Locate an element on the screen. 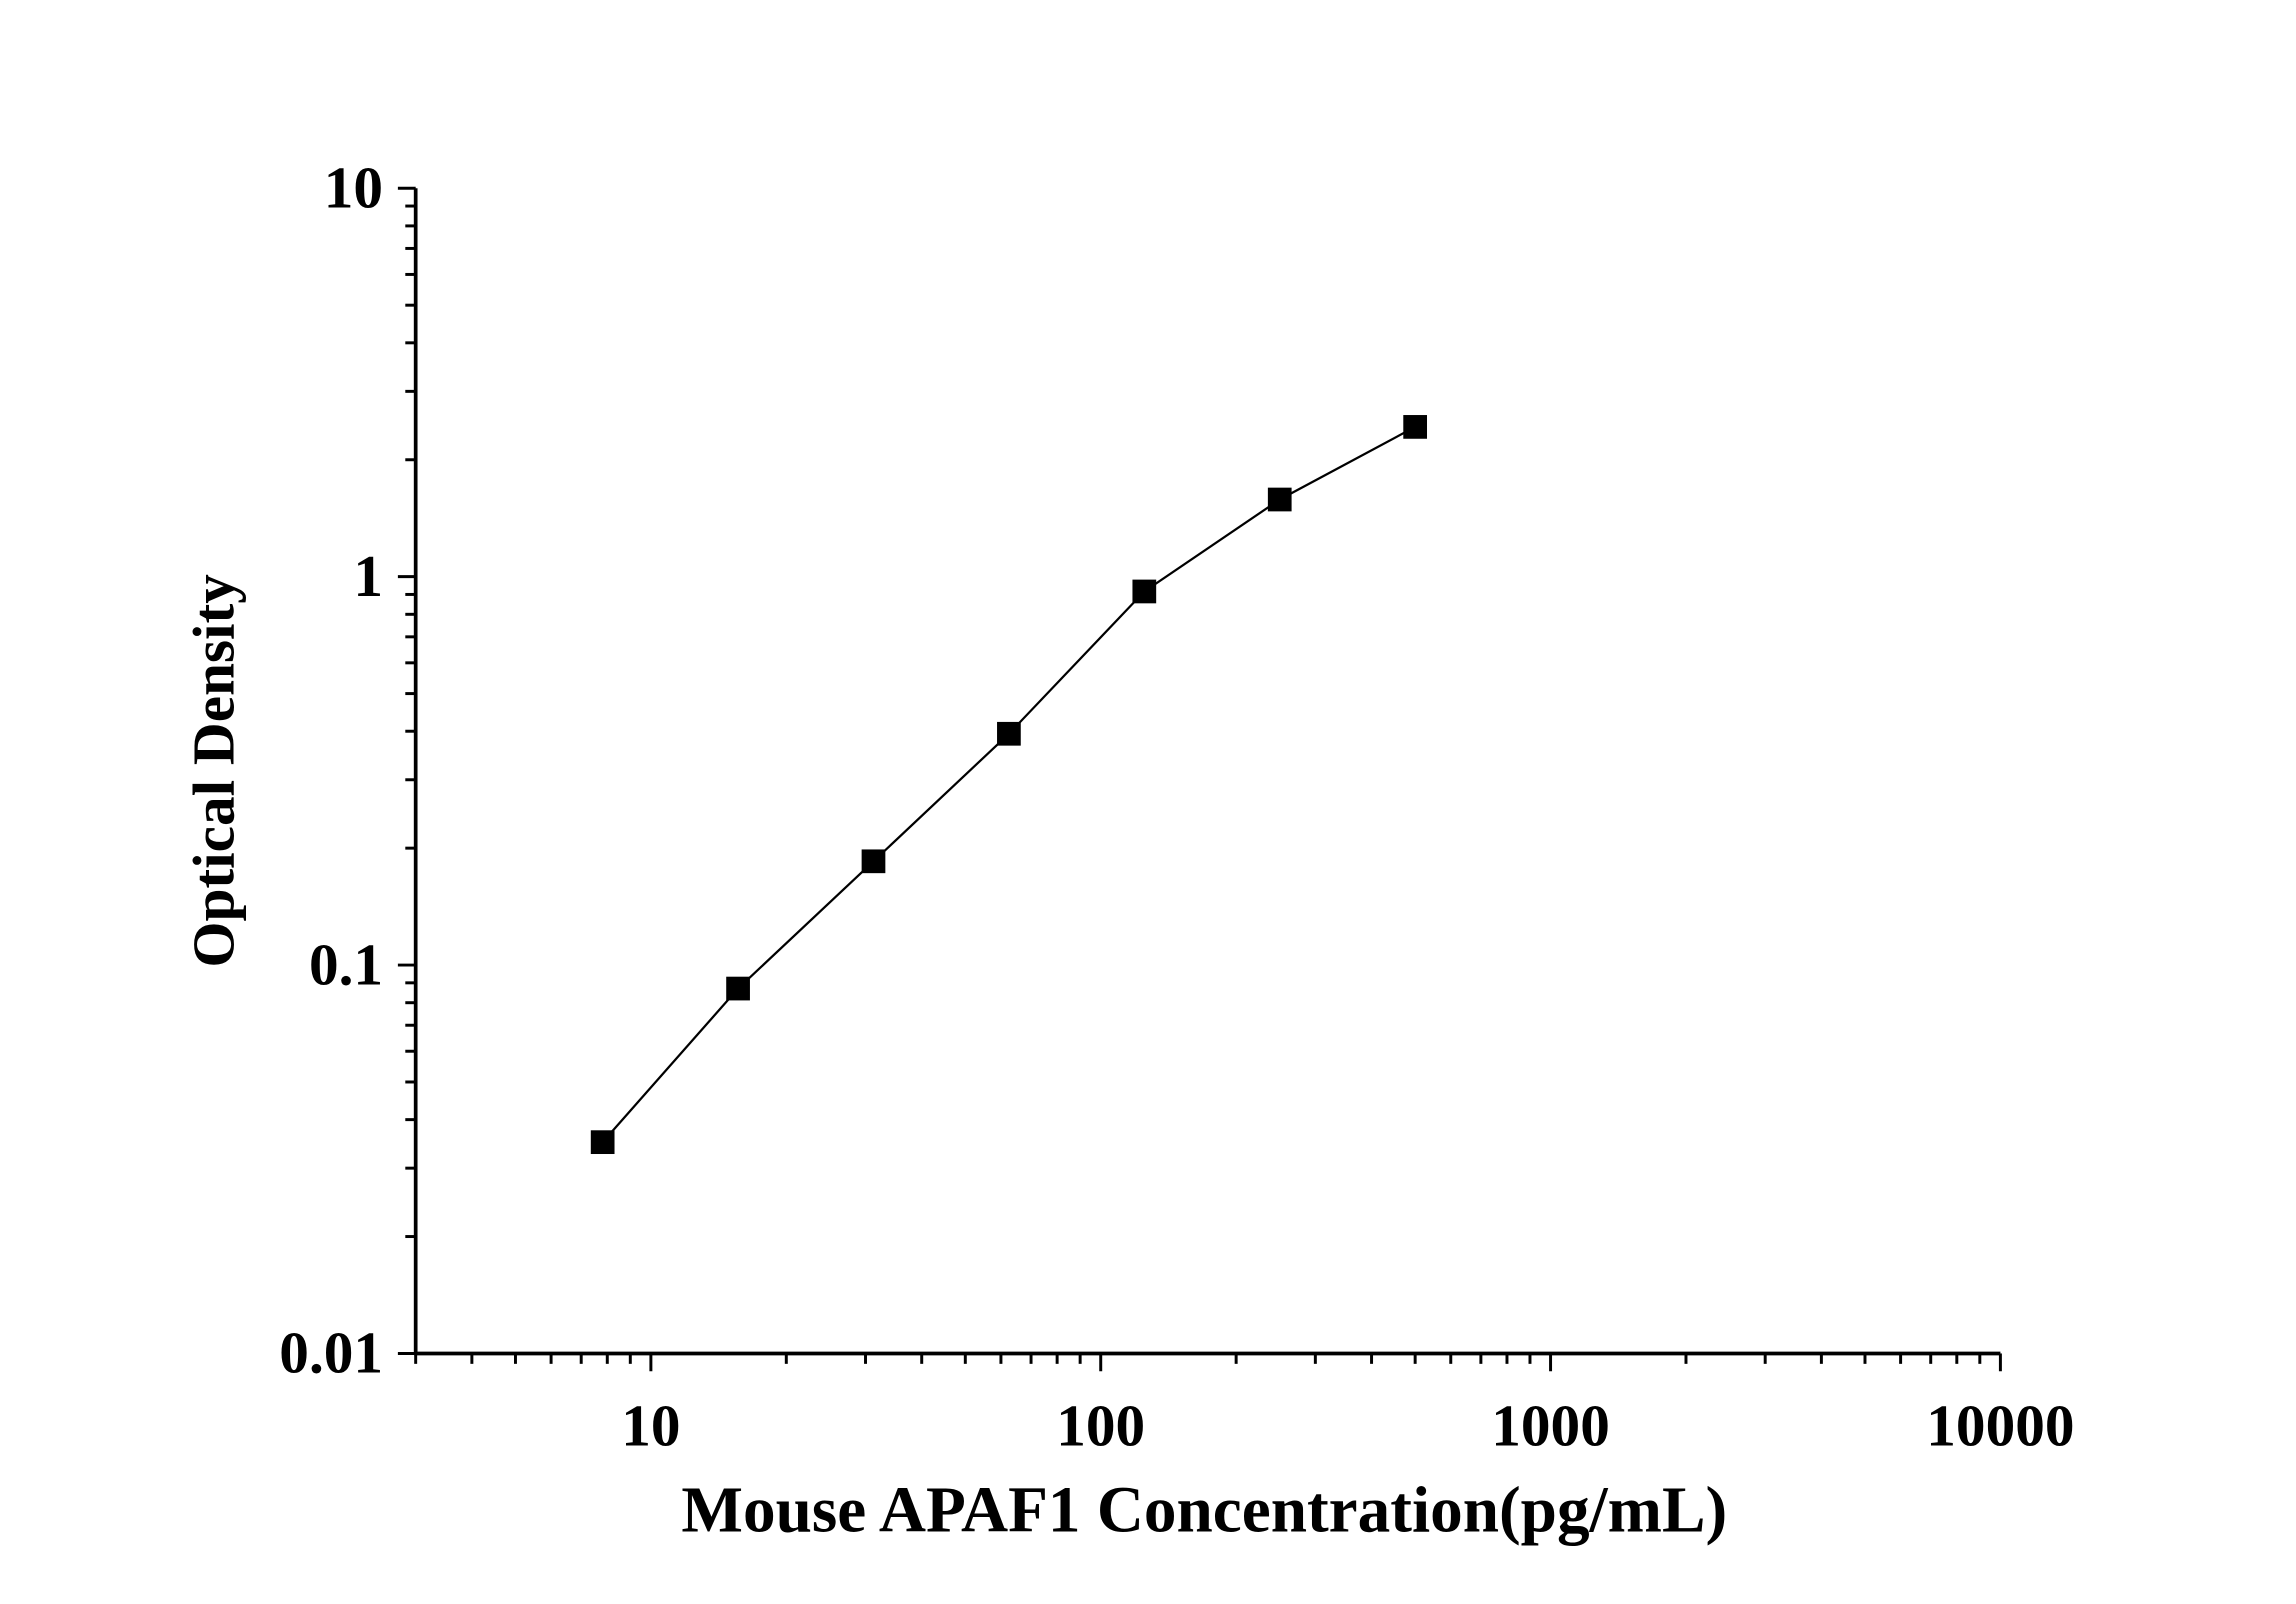 This screenshot has height=1604, width=2296. x-axis-label: Mouse APAF1 Concentration(pg/mL) is located at coordinates (1204, 1510).